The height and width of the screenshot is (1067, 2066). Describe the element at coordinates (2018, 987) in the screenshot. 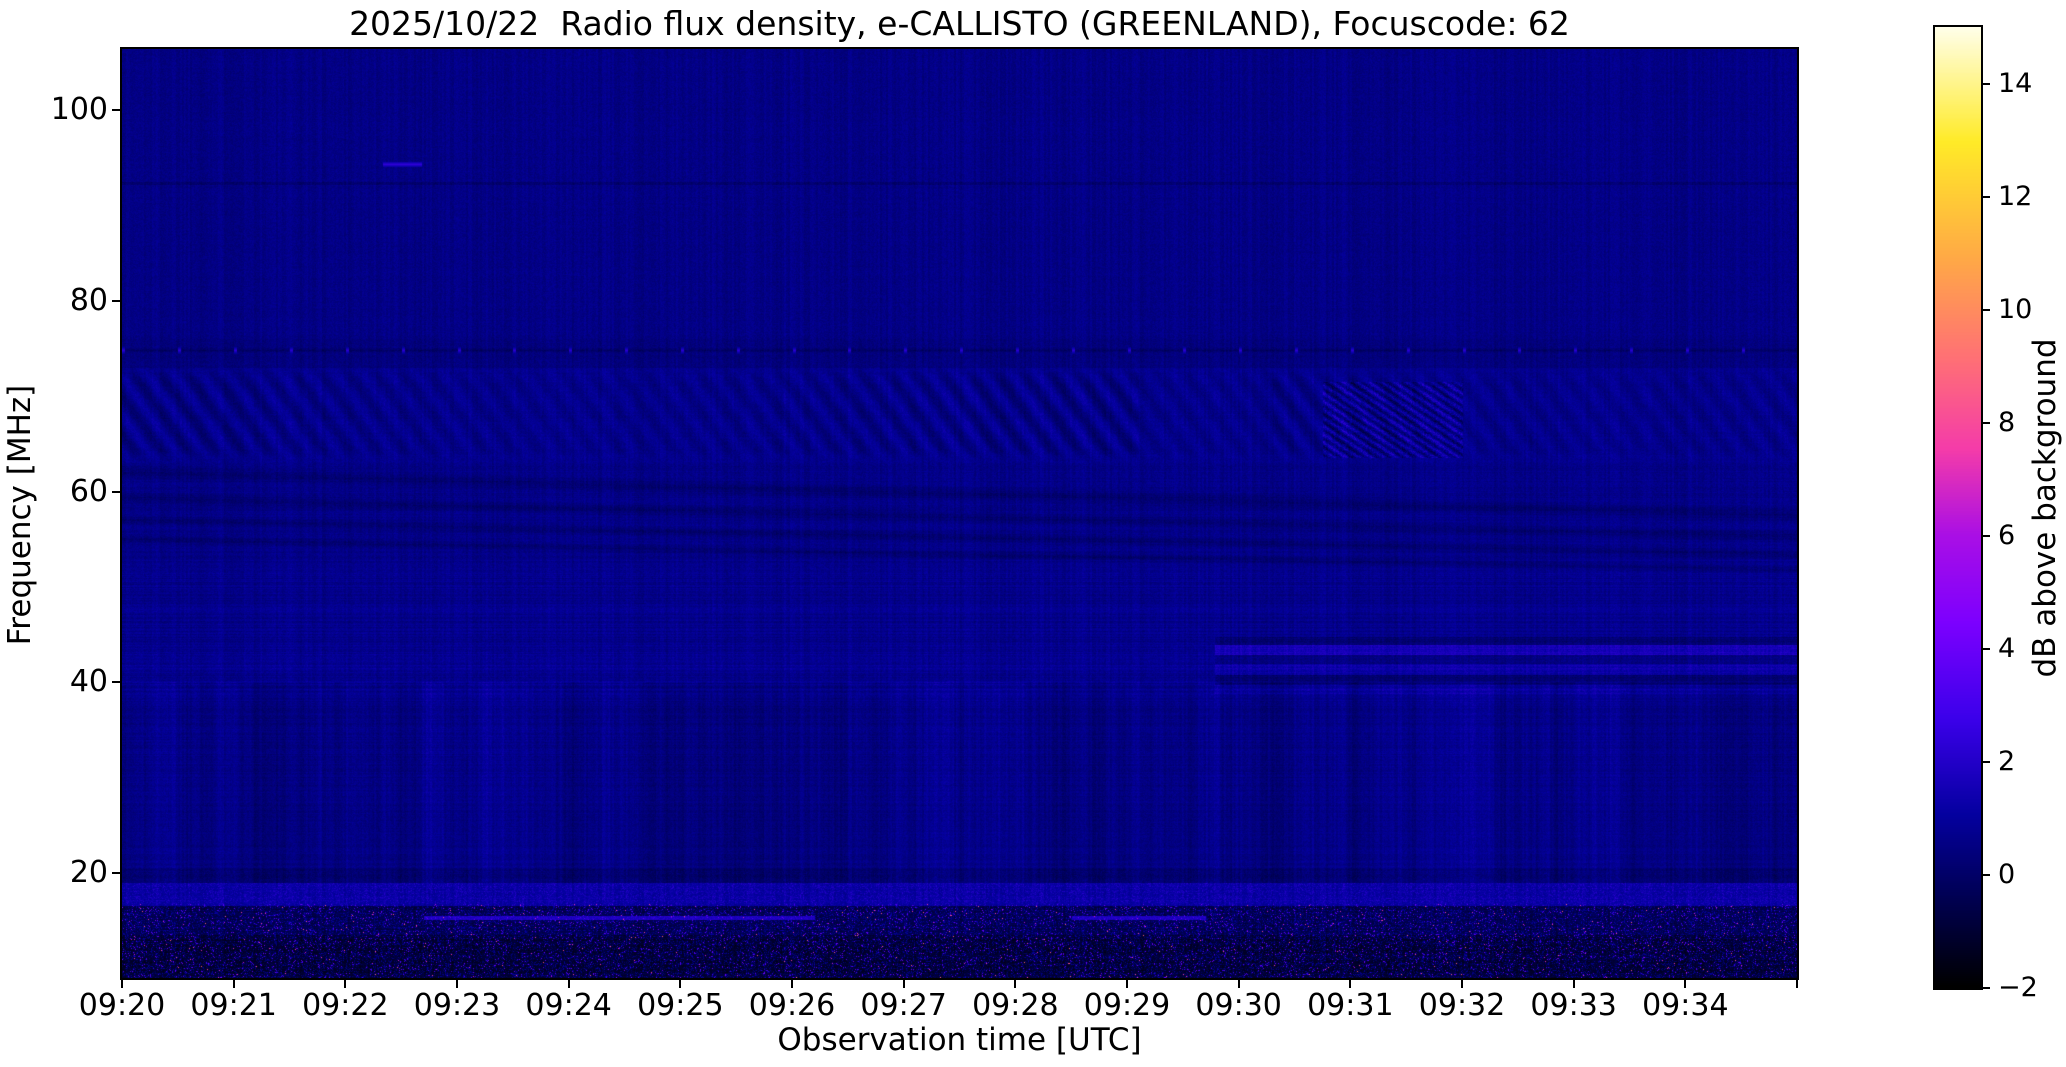

I see `colorbar-tick-label: −2` at that location.